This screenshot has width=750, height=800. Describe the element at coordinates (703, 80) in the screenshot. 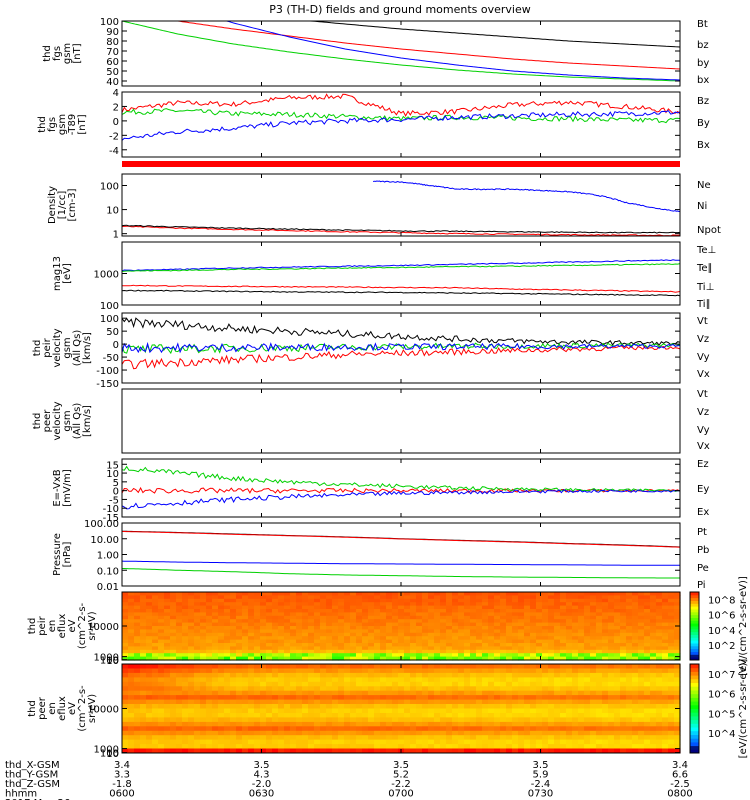

I see `legend-bx: bx` at that location.